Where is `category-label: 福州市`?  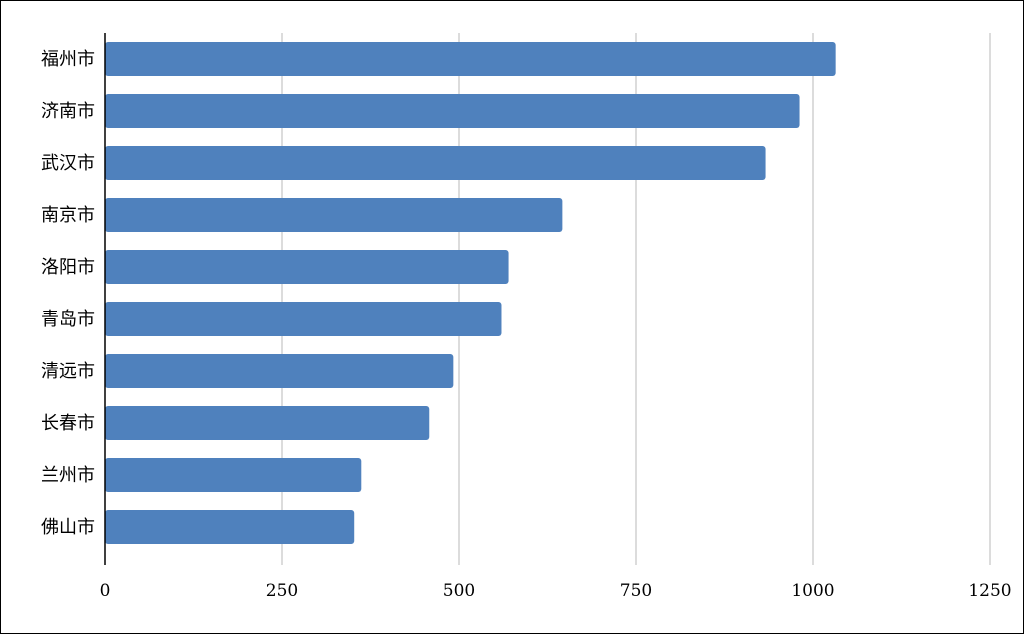
category-label: 福州市 is located at coordinates (68, 59).